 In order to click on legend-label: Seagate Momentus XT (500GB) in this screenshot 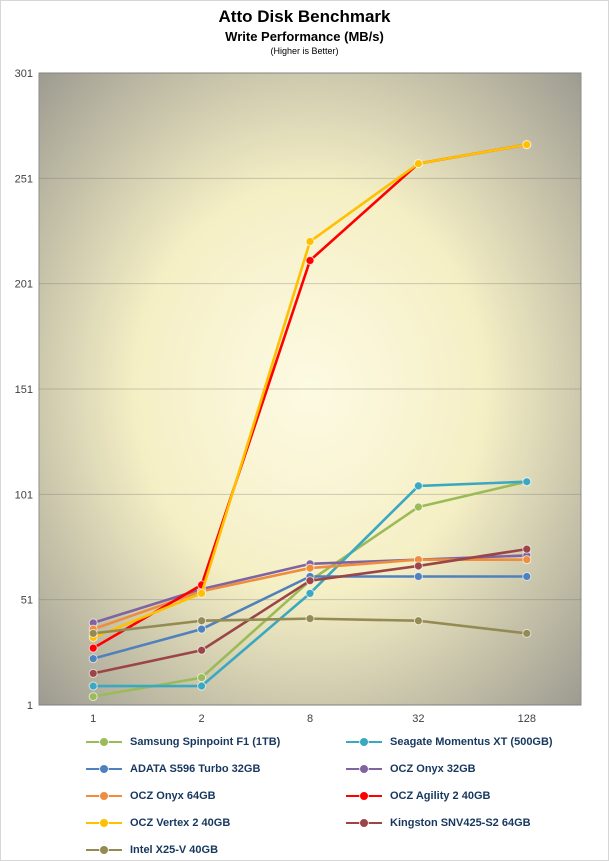, I will do `click(471, 742)`.